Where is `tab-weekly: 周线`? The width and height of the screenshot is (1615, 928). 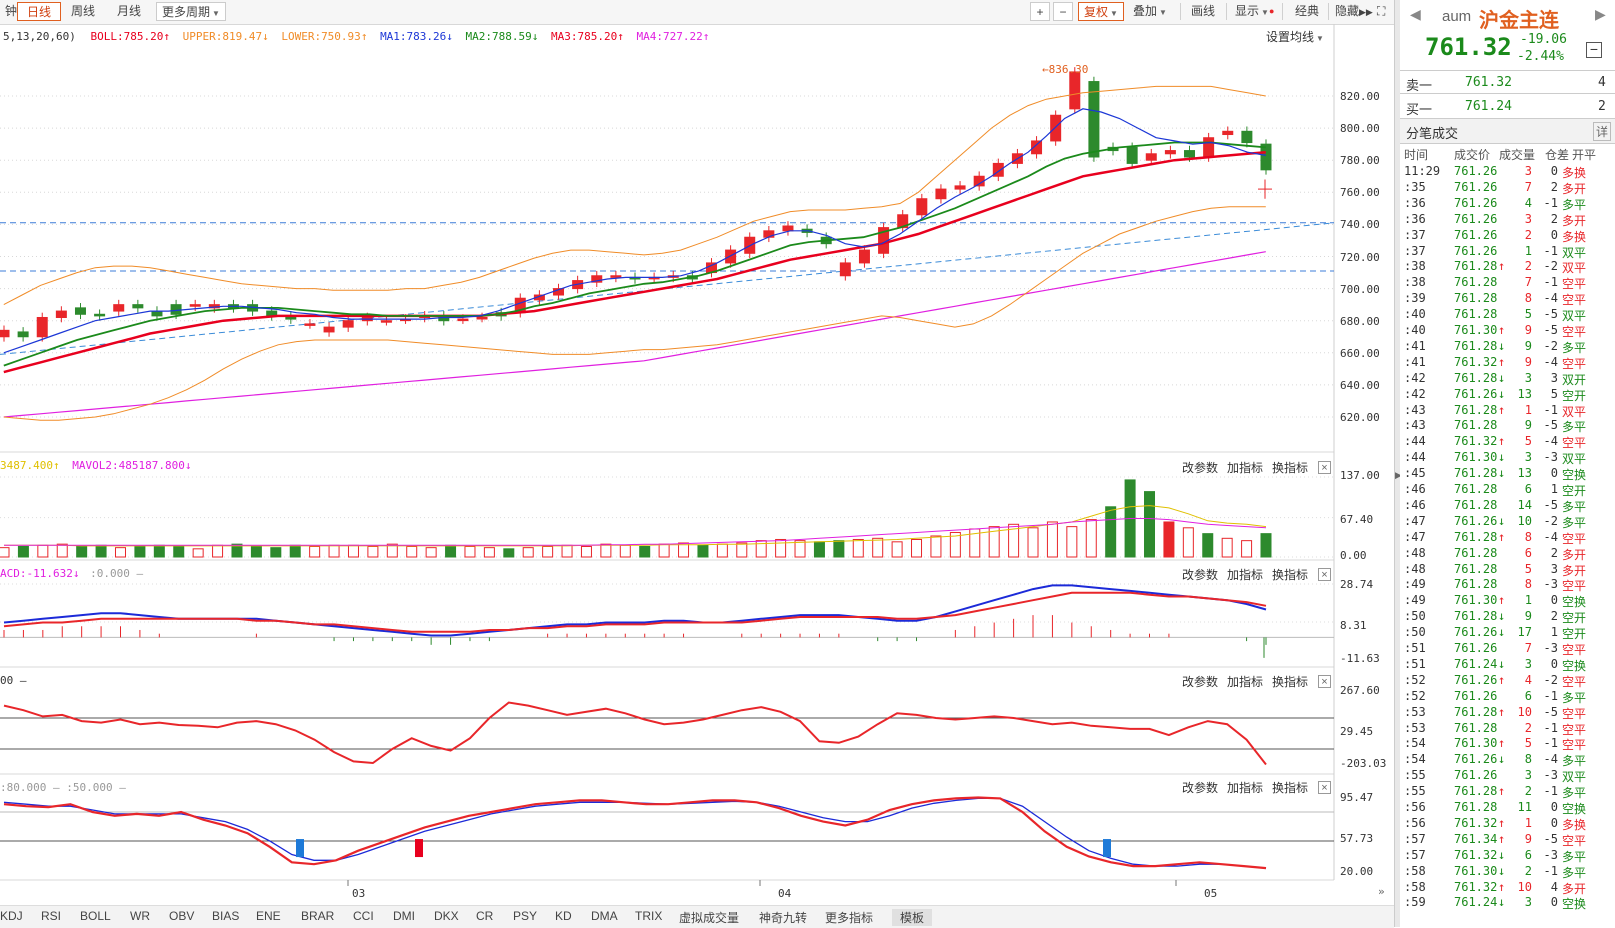 tab-weekly: 周线 is located at coordinates (83, 11).